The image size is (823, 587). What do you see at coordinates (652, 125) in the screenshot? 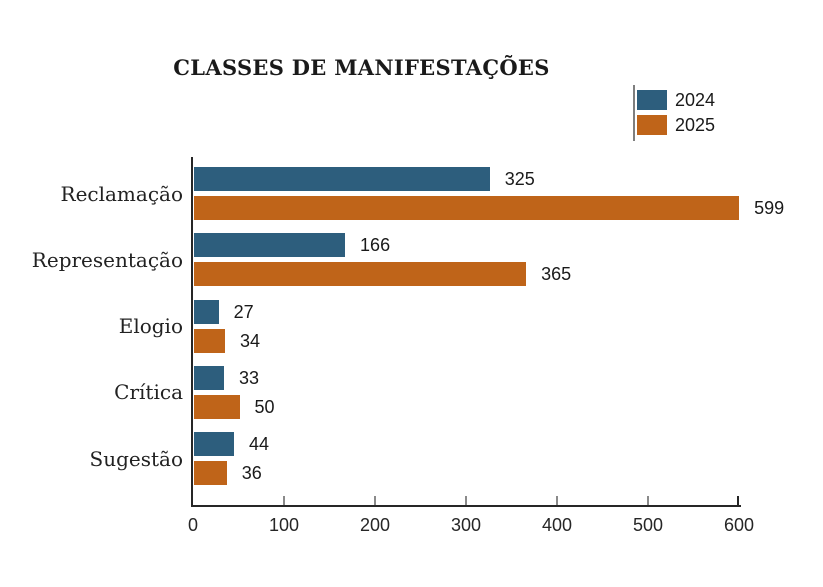
I see `legend-swatch-2025` at bounding box center [652, 125].